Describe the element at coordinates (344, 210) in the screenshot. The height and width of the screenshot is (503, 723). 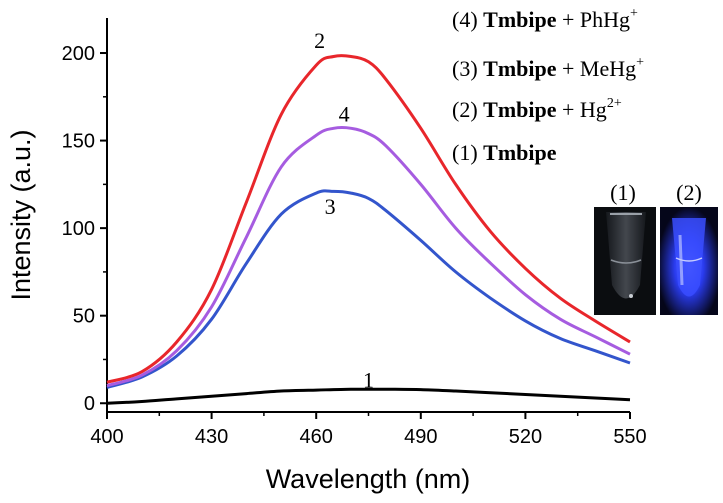
I see `curve-labels: 1 2 3 4` at that location.